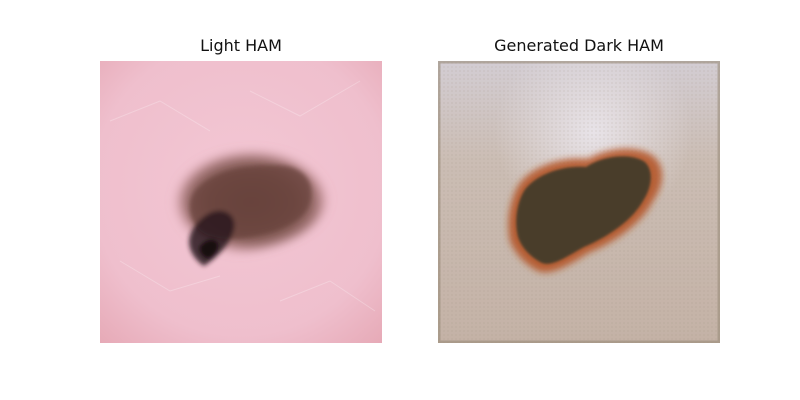 This screenshot has width=800, height=400. What do you see at coordinates (583, 210) in the screenshot?
I see `lesion-core` at bounding box center [583, 210].